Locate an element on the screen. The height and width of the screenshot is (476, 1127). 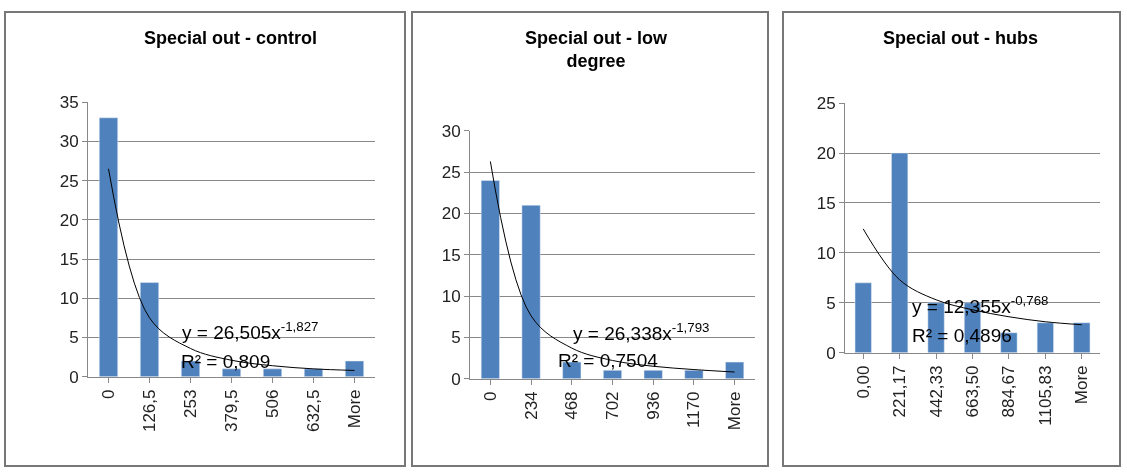
x-tick-label: 884,67 is located at coordinates (1009, 391).